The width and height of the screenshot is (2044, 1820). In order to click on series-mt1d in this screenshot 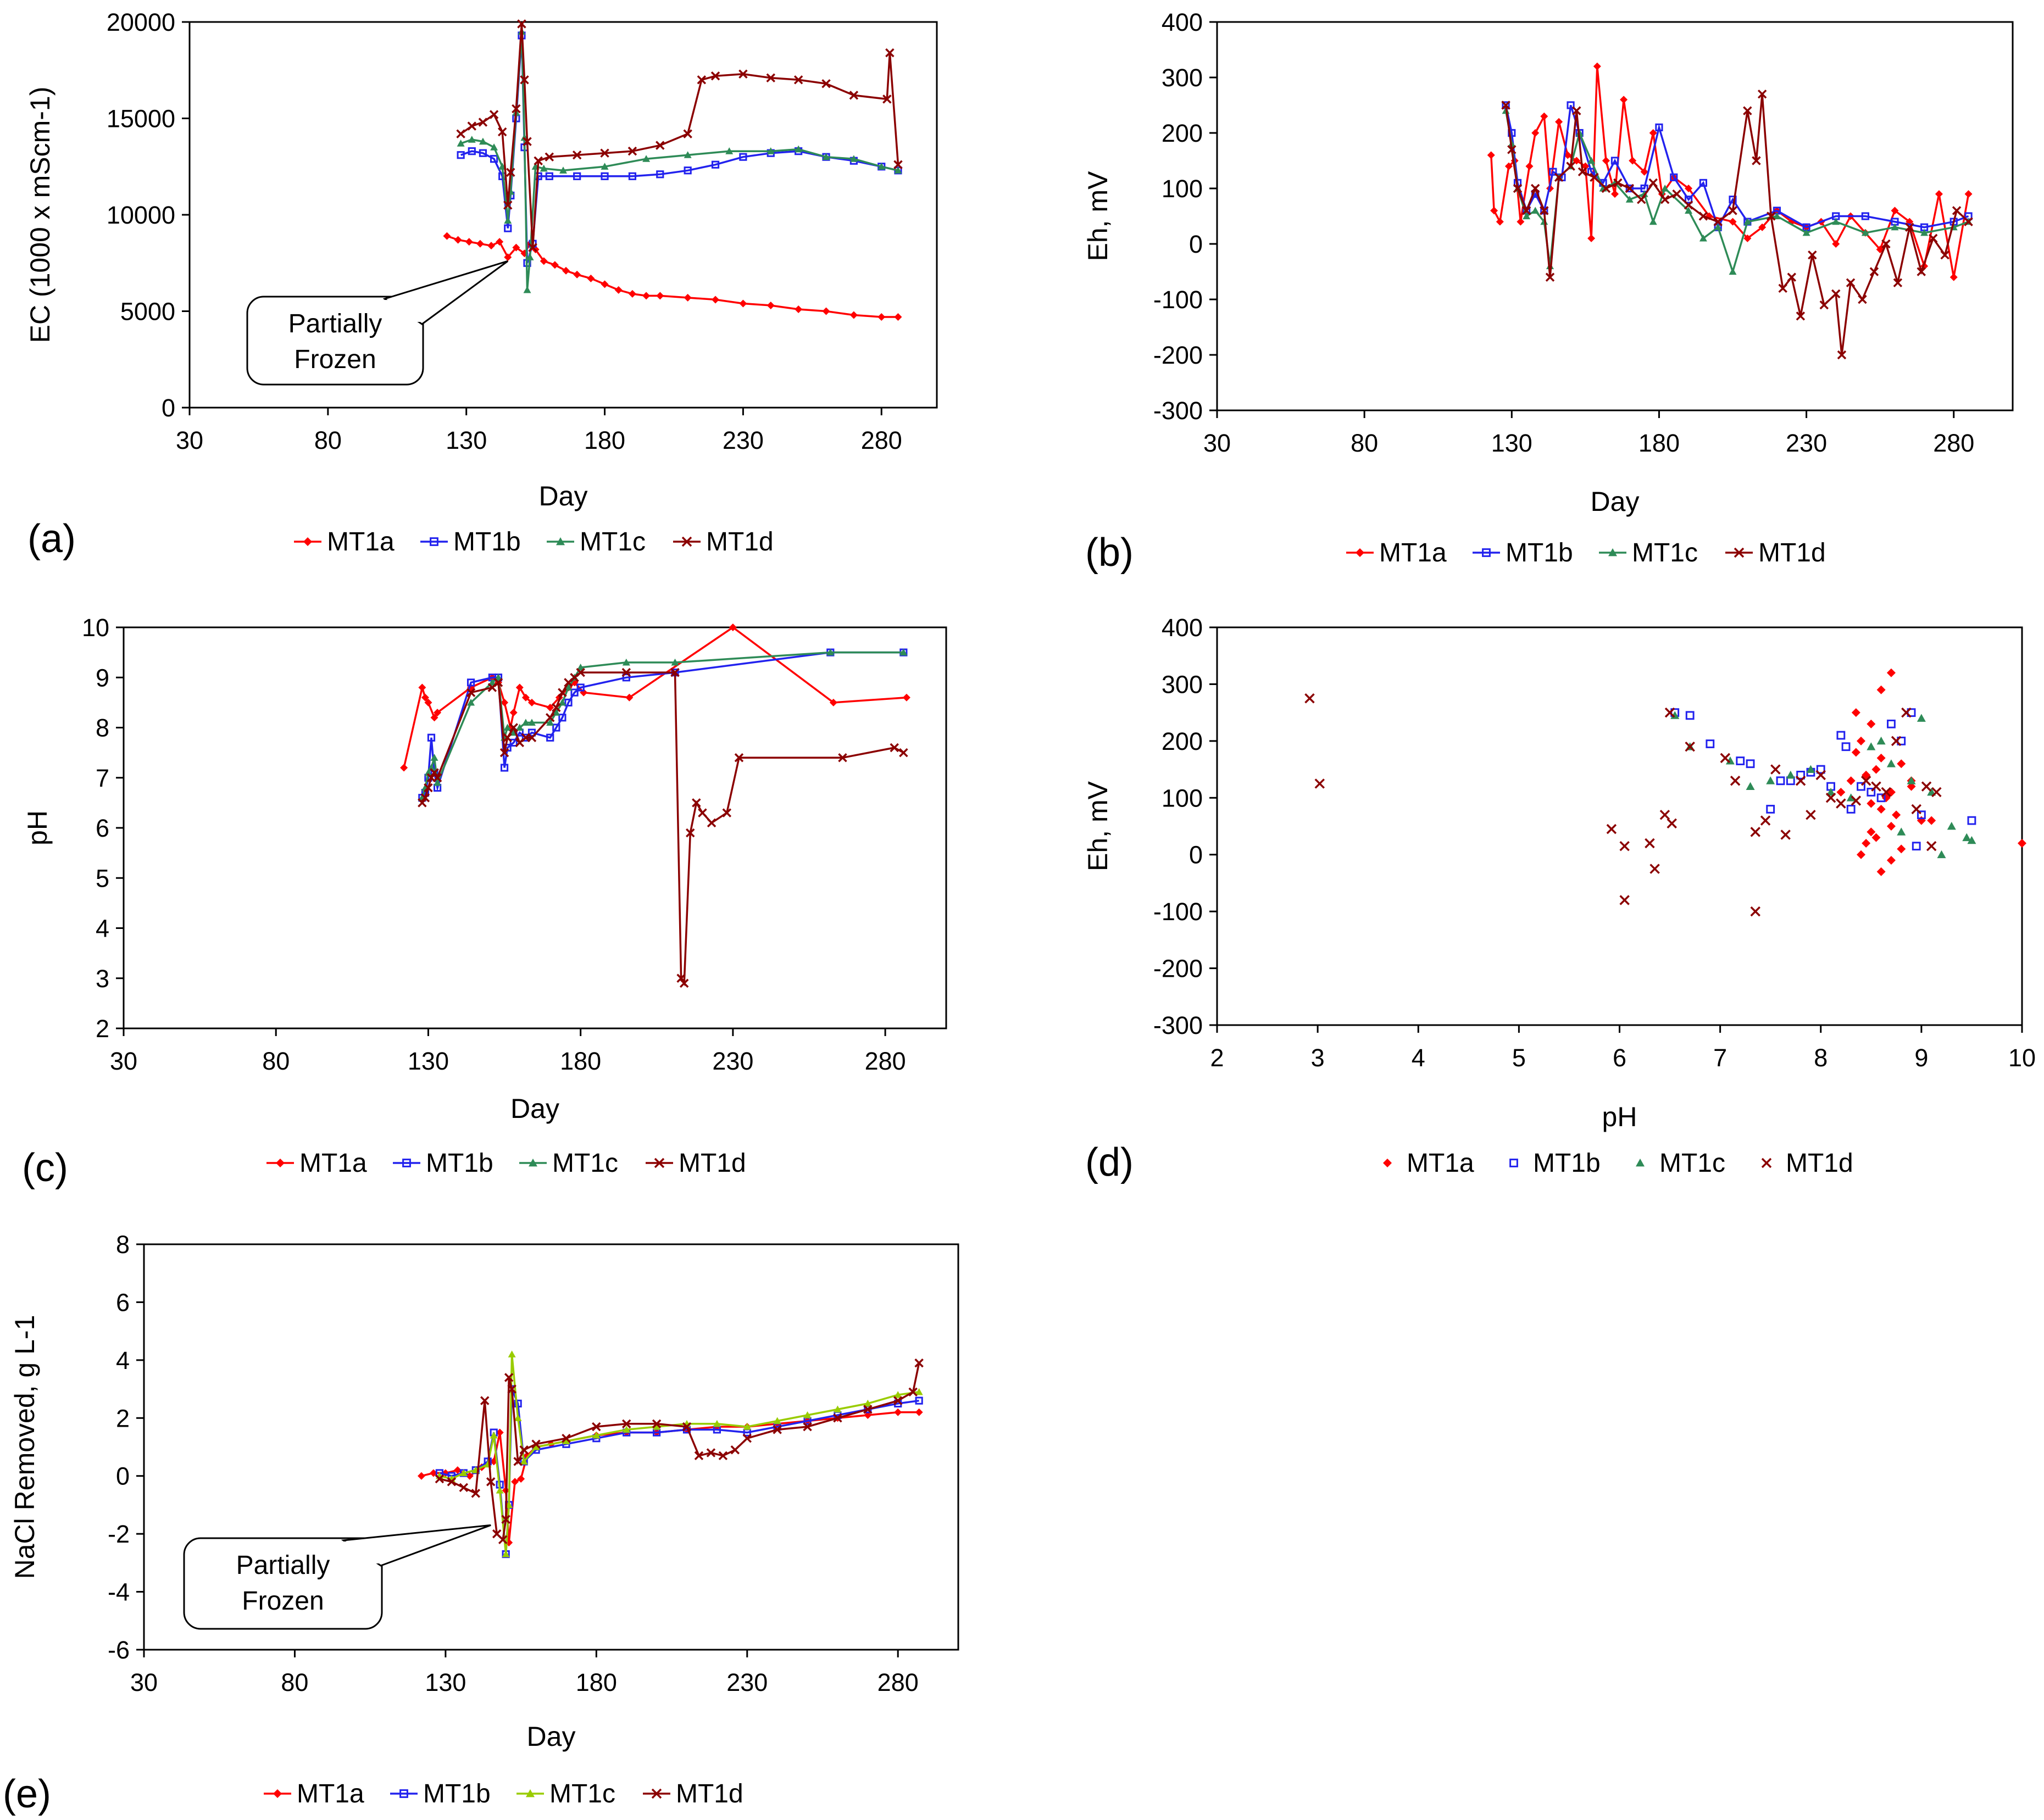, I will do `click(679, 1451)`.